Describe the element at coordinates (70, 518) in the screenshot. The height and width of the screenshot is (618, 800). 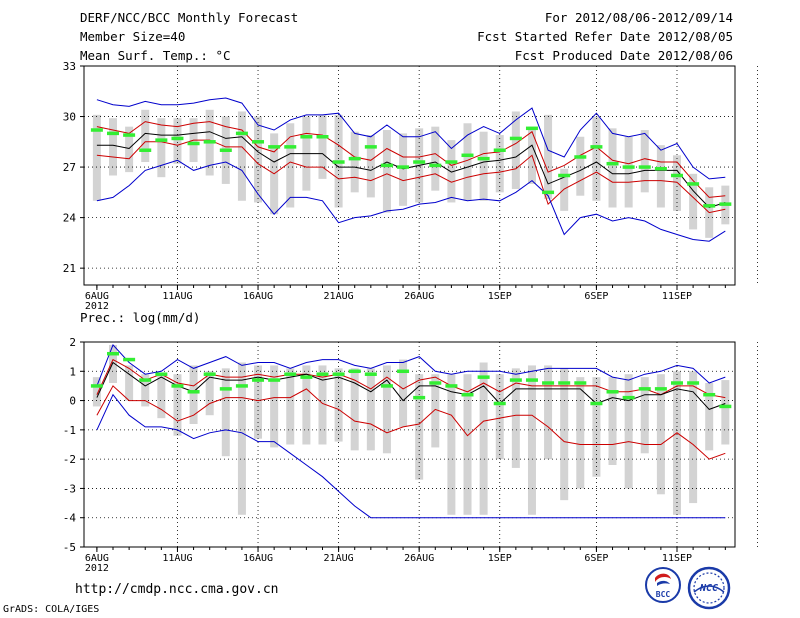
I see `prec-ytick-label: -4` at that location.